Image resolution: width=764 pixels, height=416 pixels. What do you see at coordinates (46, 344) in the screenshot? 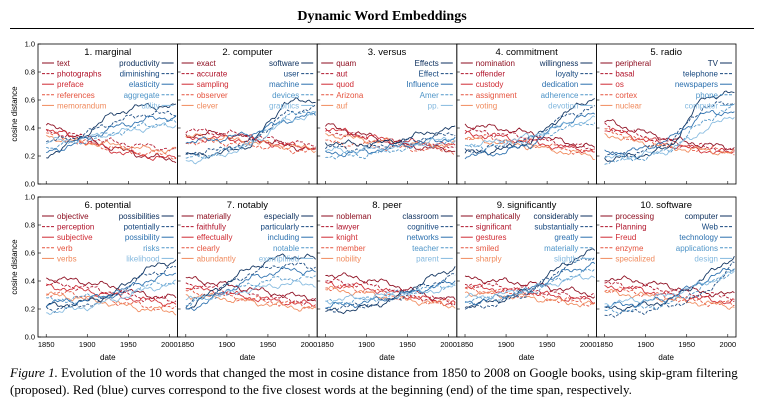
I see `x-tick-label: 1850` at bounding box center [46, 344].